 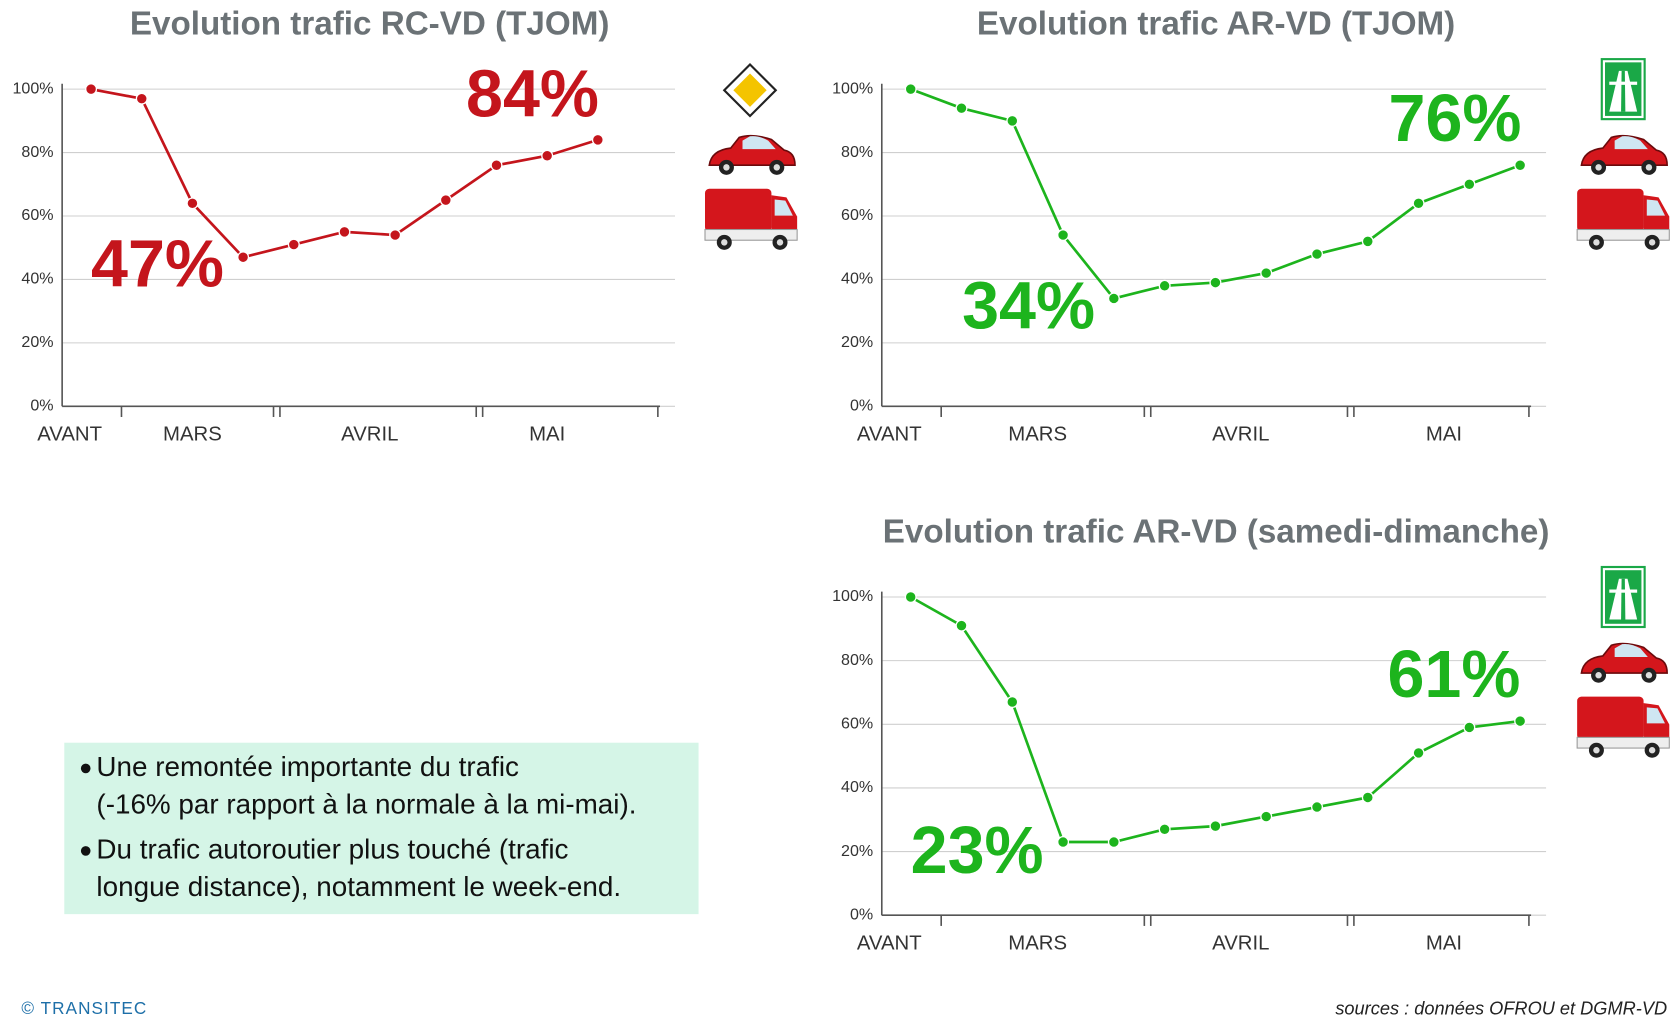 What do you see at coordinates (532, 94) in the screenshot?
I see `annotation: 84%` at bounding box center [532, 94].